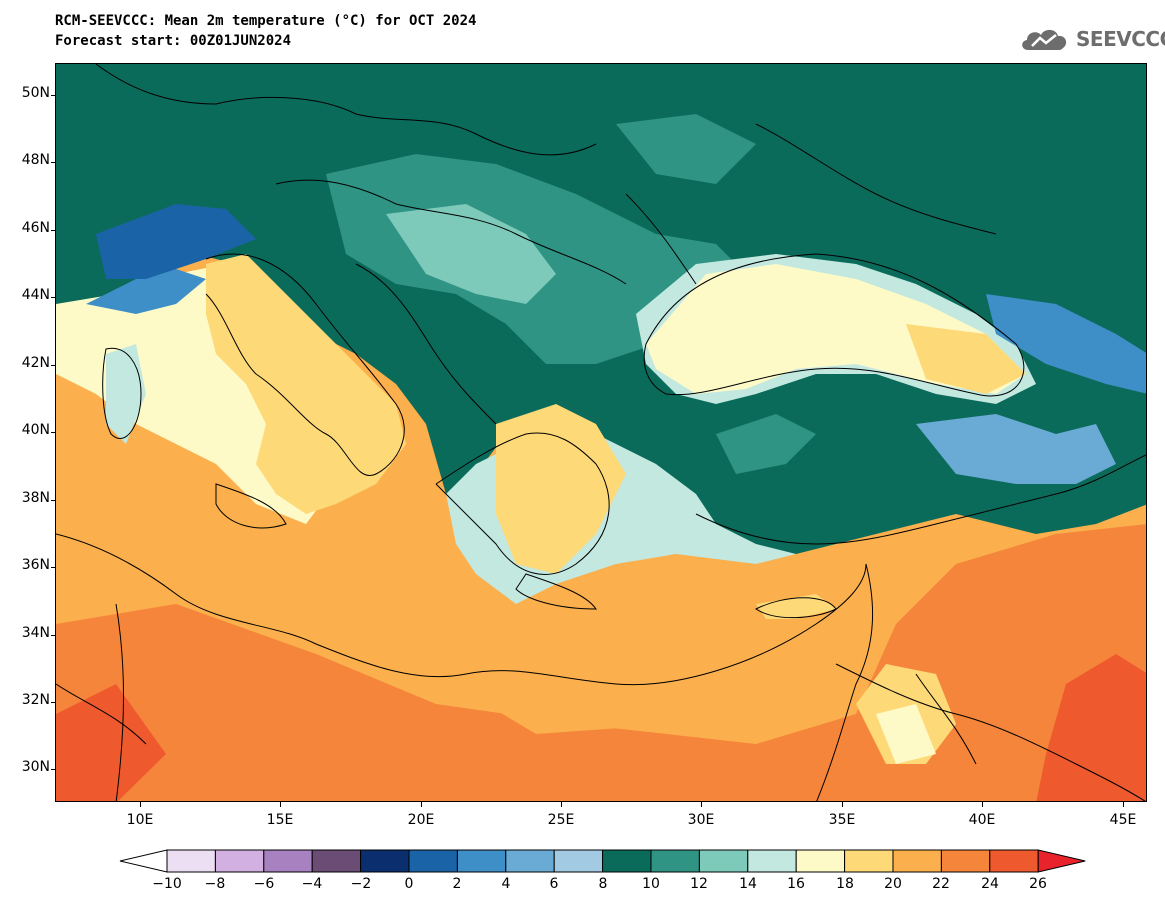  I want to click on lat-label: 48N, so click(35, 160).